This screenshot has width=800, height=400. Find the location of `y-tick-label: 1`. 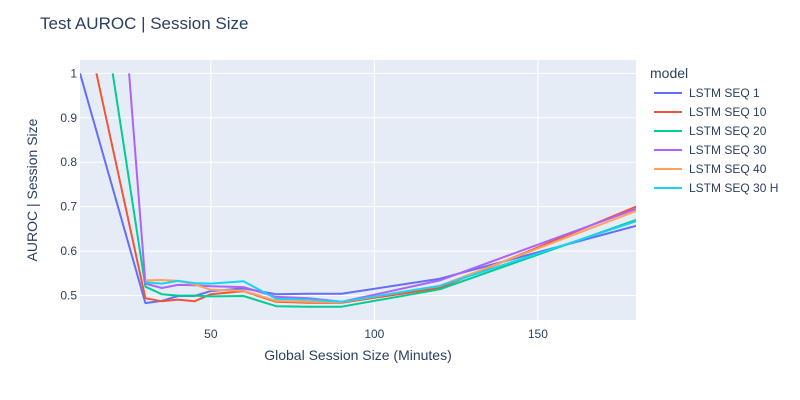

y-tick-label: 1 is located at coordinates (73, 73).